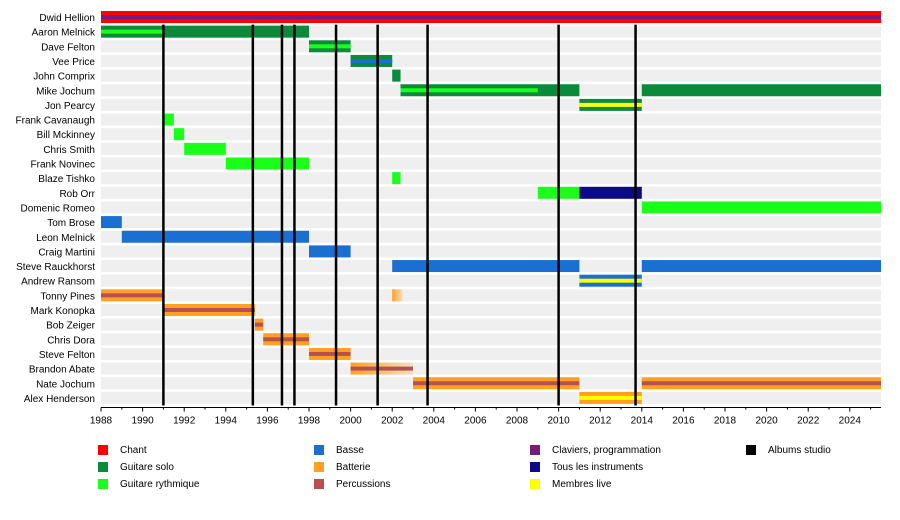  What do you see at coordinates (350, 450) in the screenshot?
I see `legend-label: Basse` at bounding box center [350, 450].